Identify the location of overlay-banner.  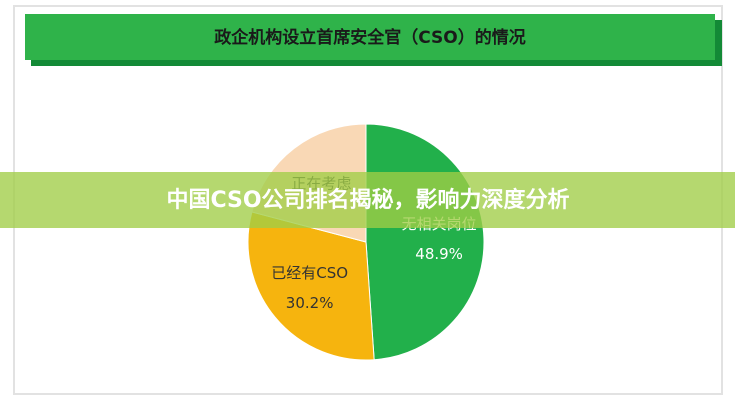
(367, 200).